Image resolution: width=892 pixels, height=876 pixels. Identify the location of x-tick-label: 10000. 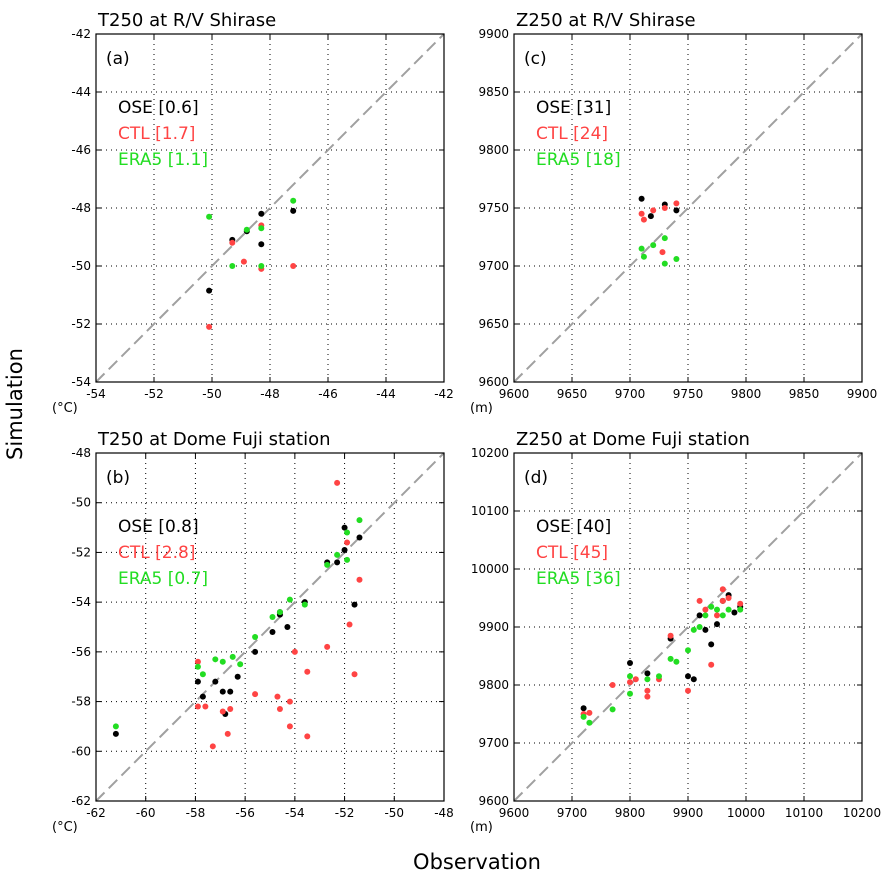
(746, 813).